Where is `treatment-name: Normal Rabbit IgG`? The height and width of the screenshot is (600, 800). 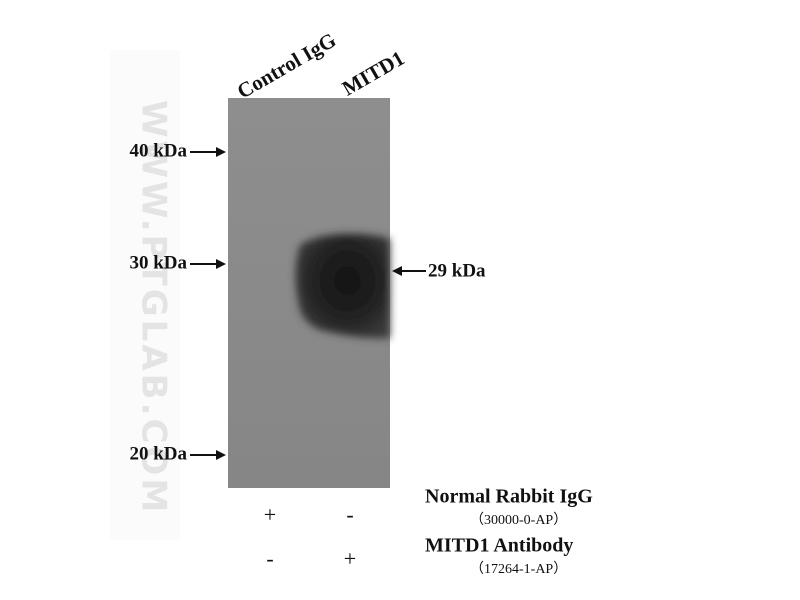
treatment-name: Normal Rabbit IgG is located at coordinates (509, 497).